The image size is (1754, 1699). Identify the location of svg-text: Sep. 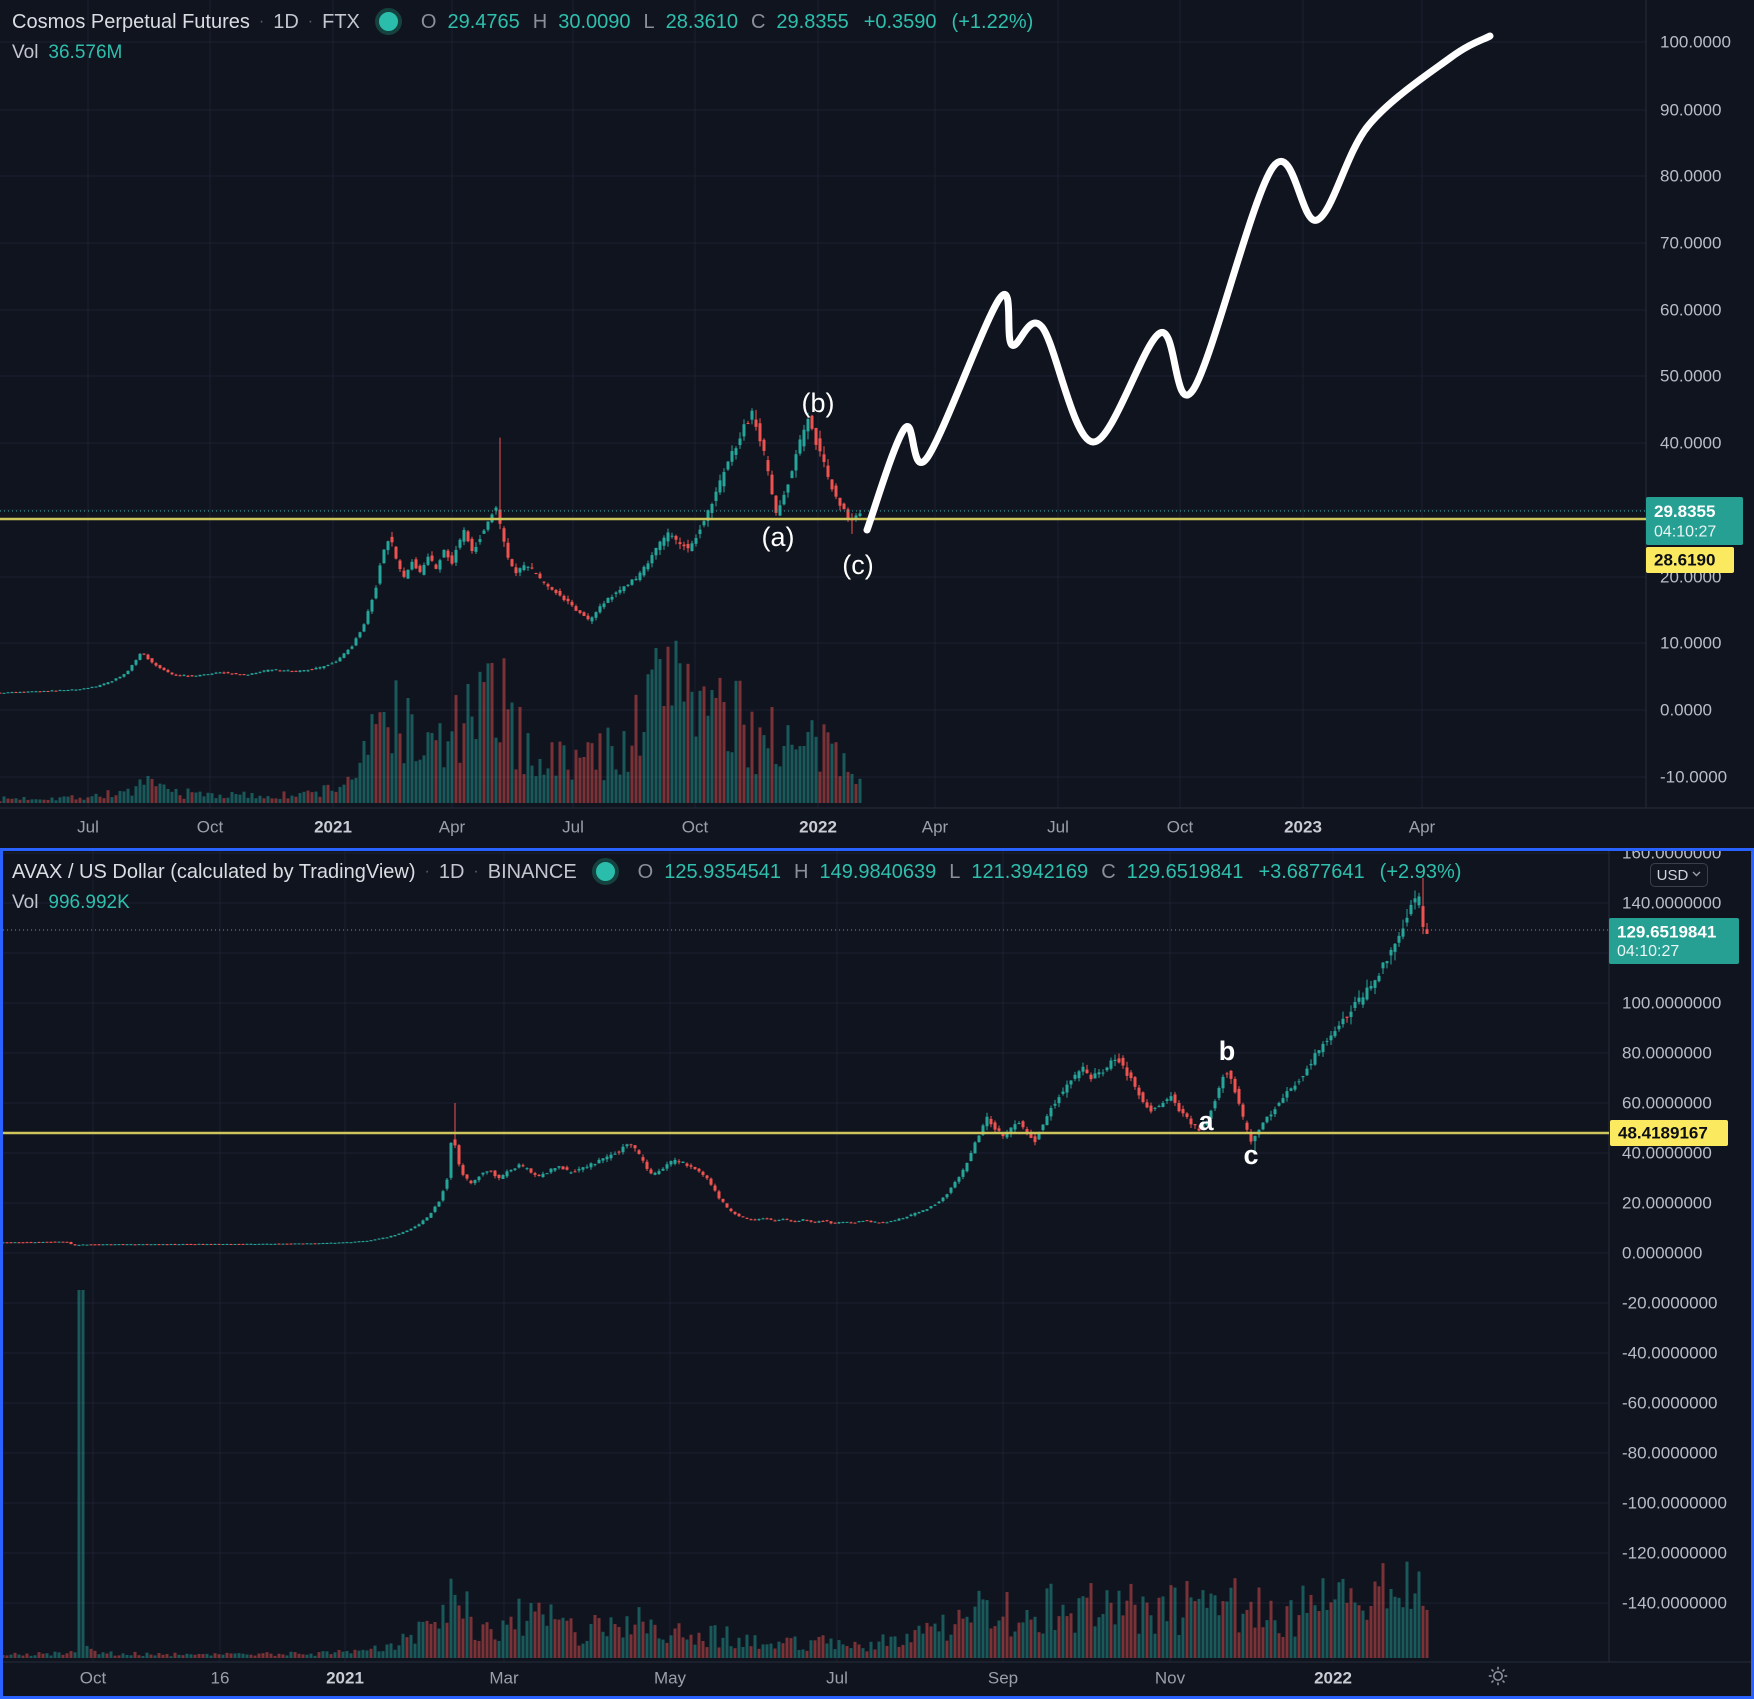
(1003, 1678).